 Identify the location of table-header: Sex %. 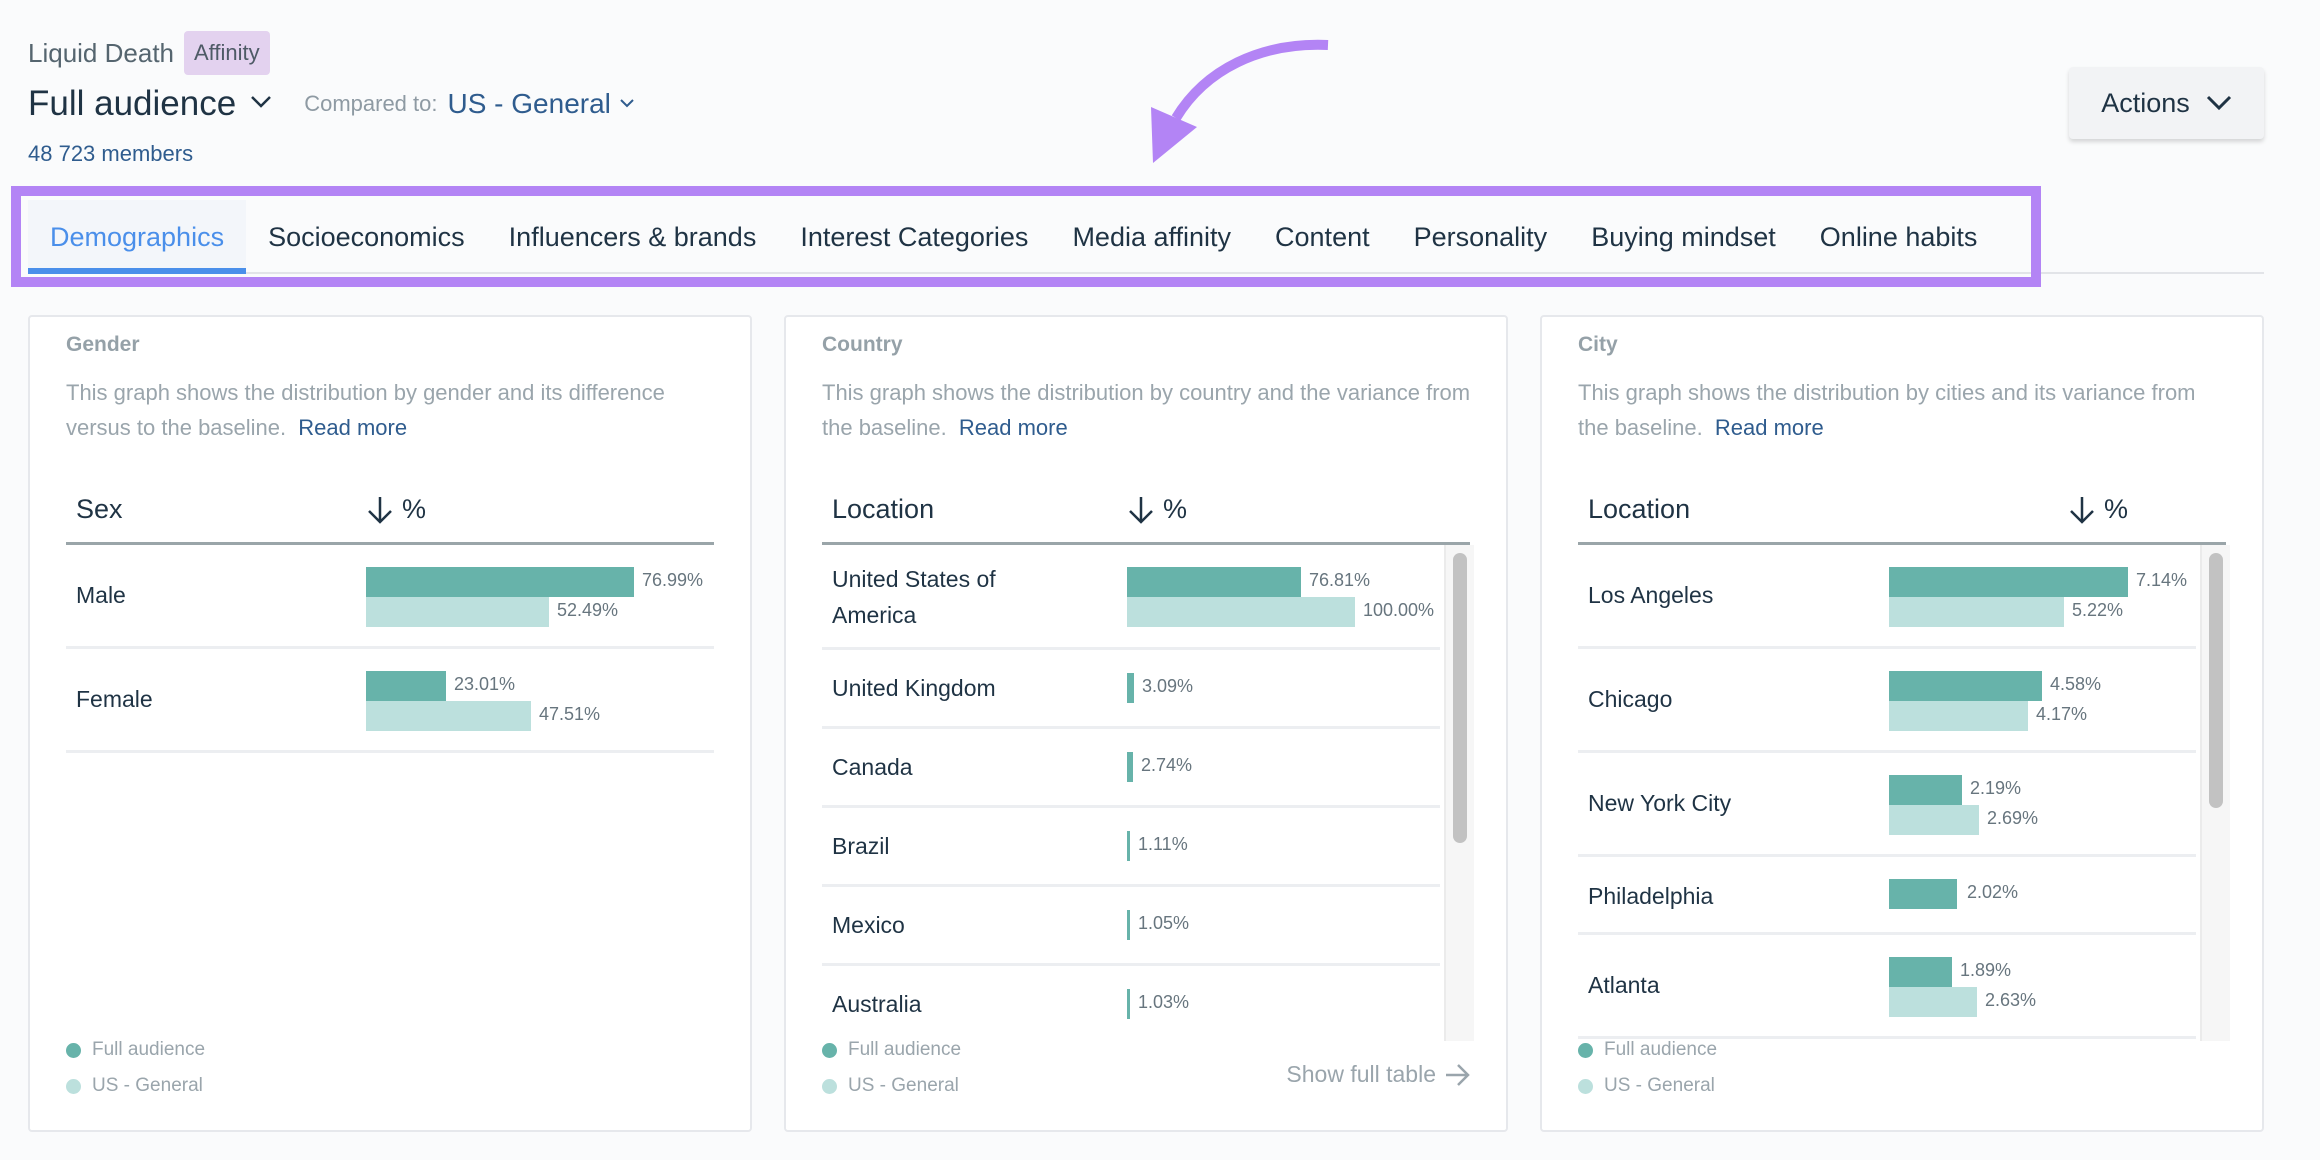
(390, 511).